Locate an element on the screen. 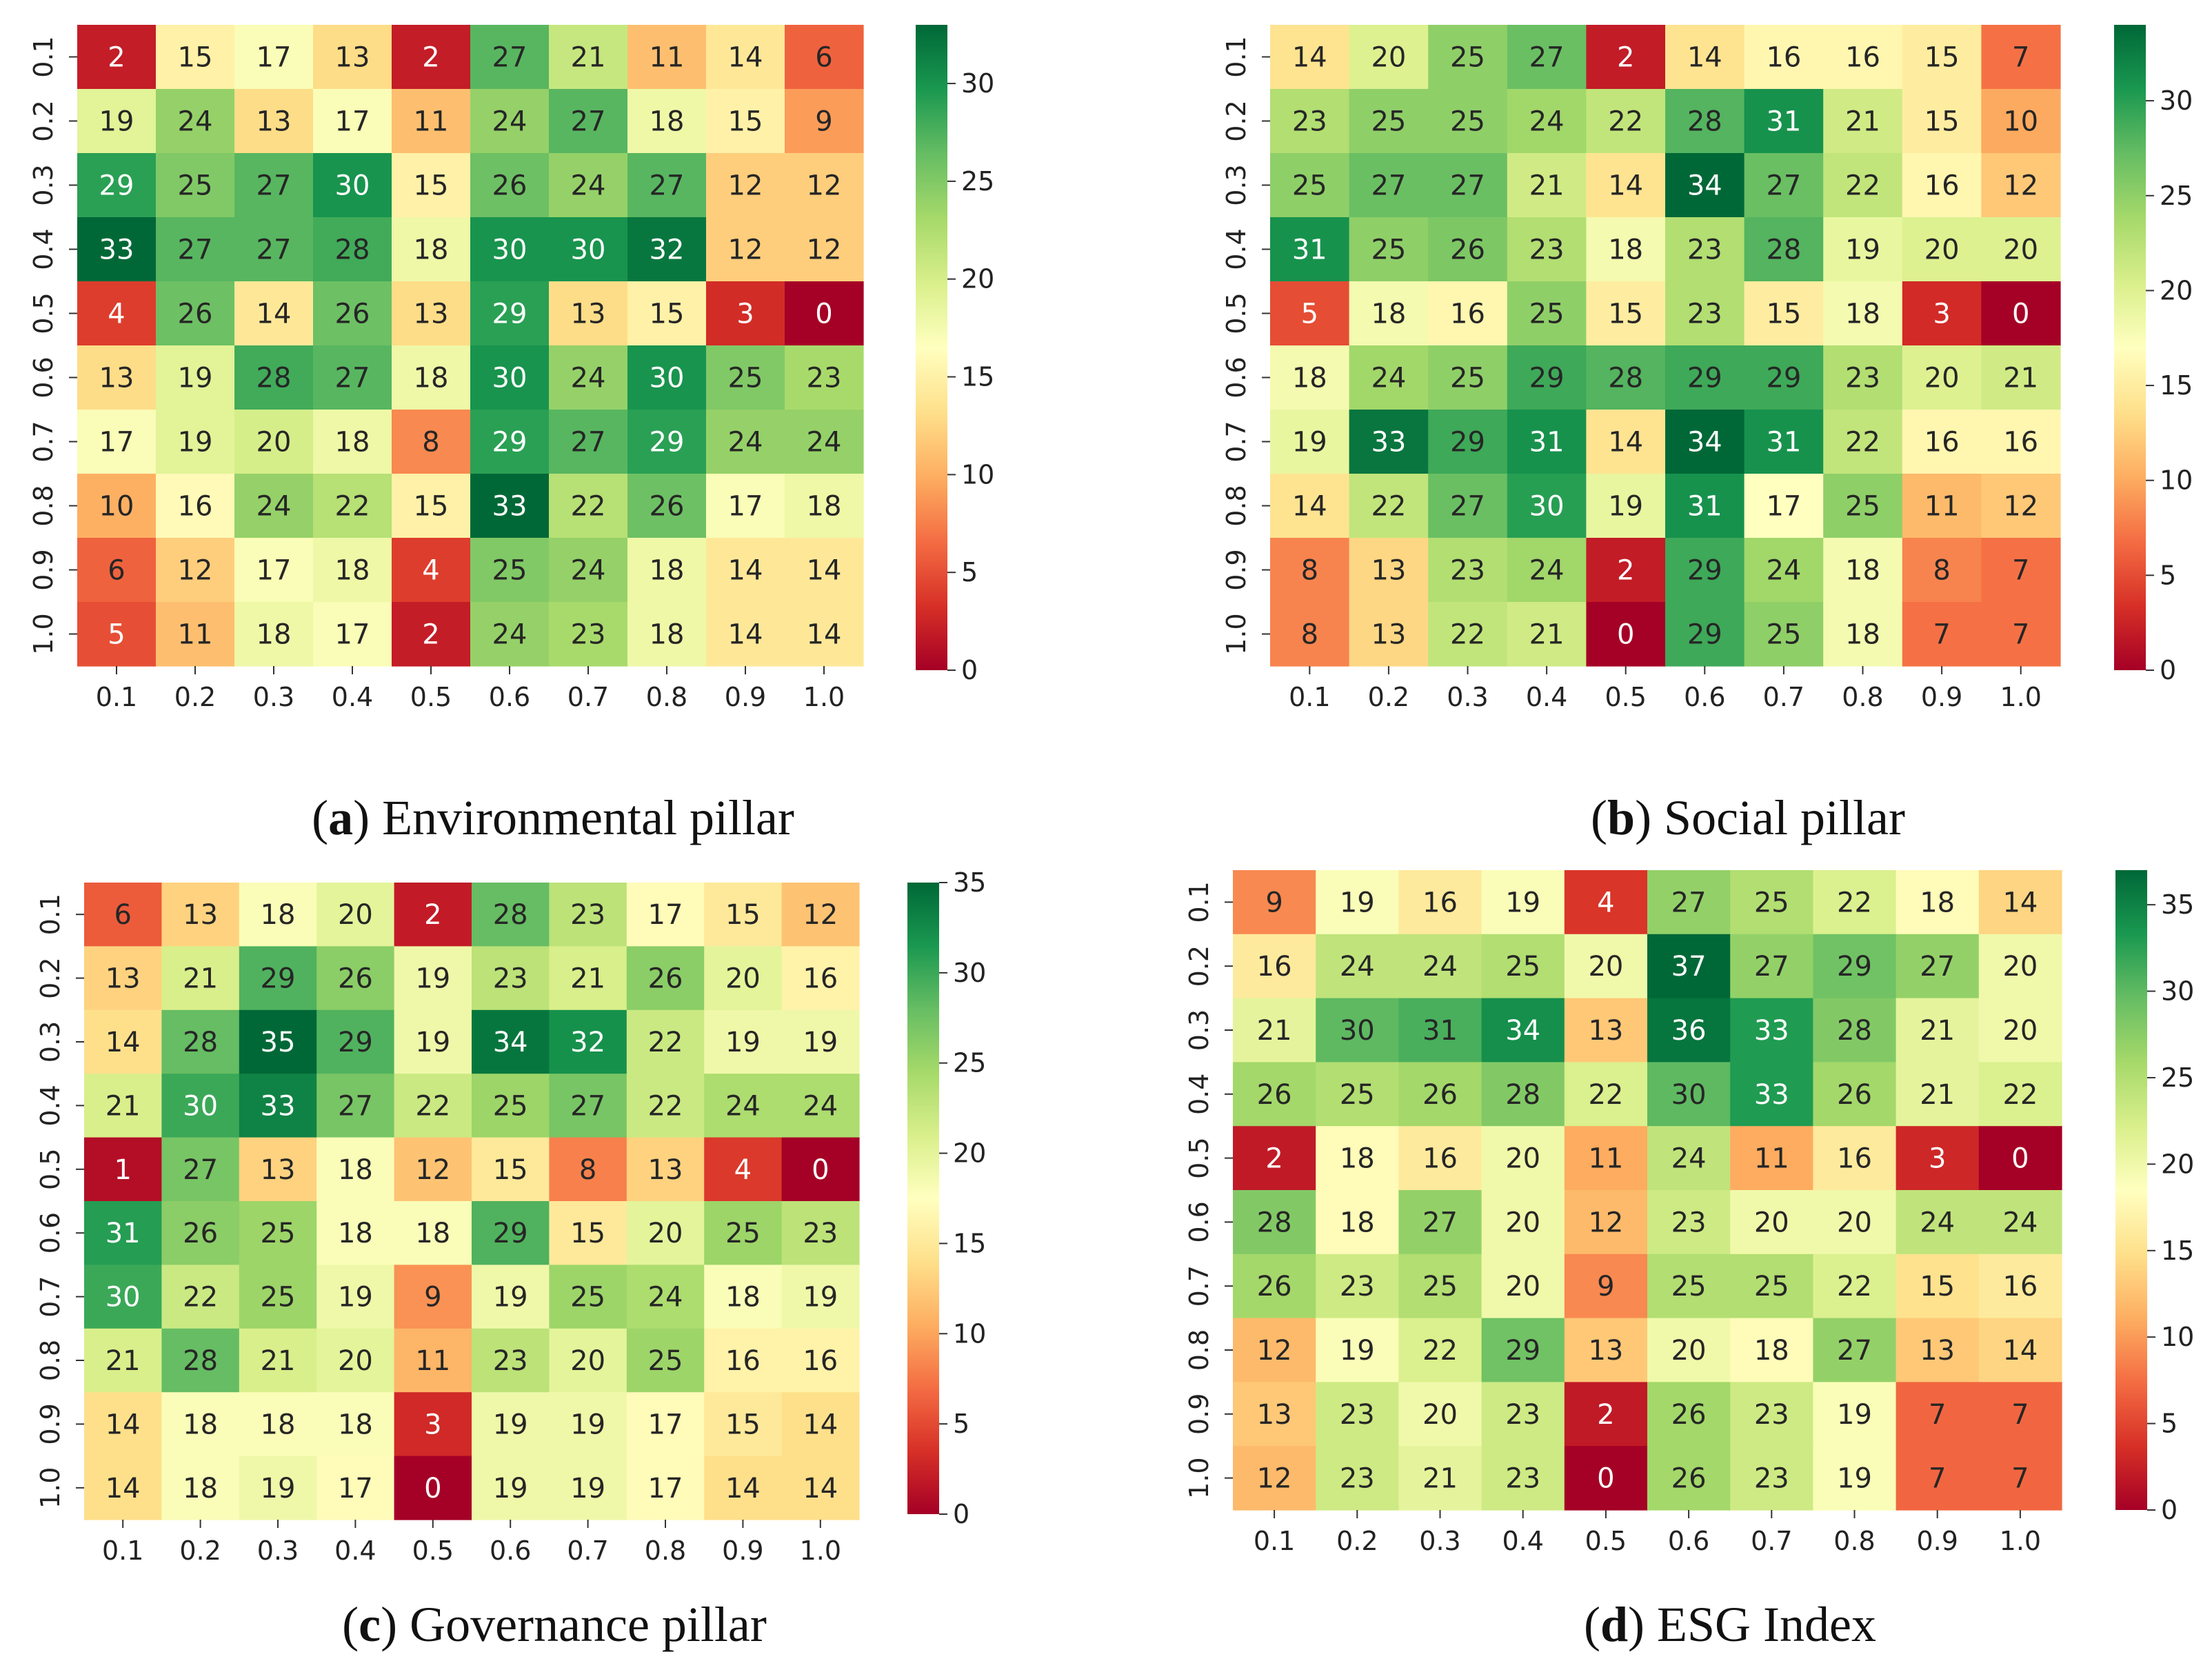 Image resolution: width=2212 pixels, height=1661 pixels. y-tick-label: 0.1 is located at coordinates (1199, 902).